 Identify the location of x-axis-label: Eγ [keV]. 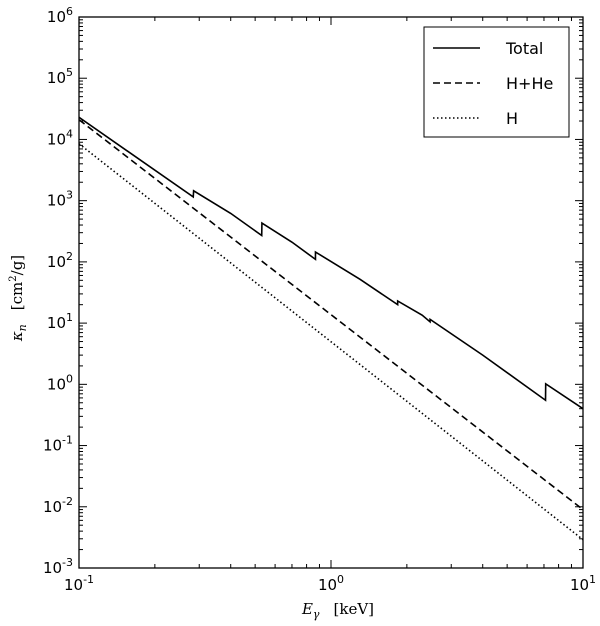
(337, 610).